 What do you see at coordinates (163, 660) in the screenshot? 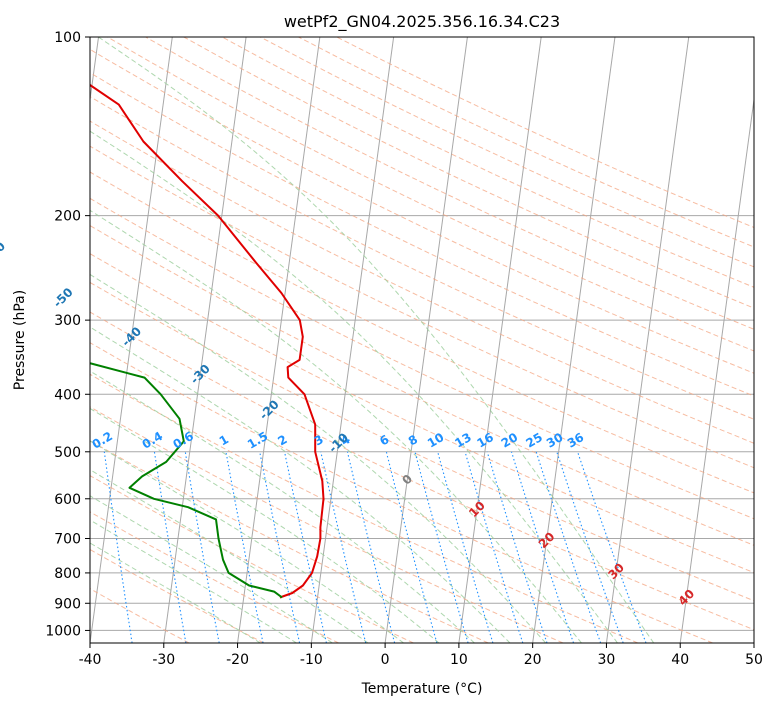
I see `x-tick-label: -30` at bounding box center [163, 660].